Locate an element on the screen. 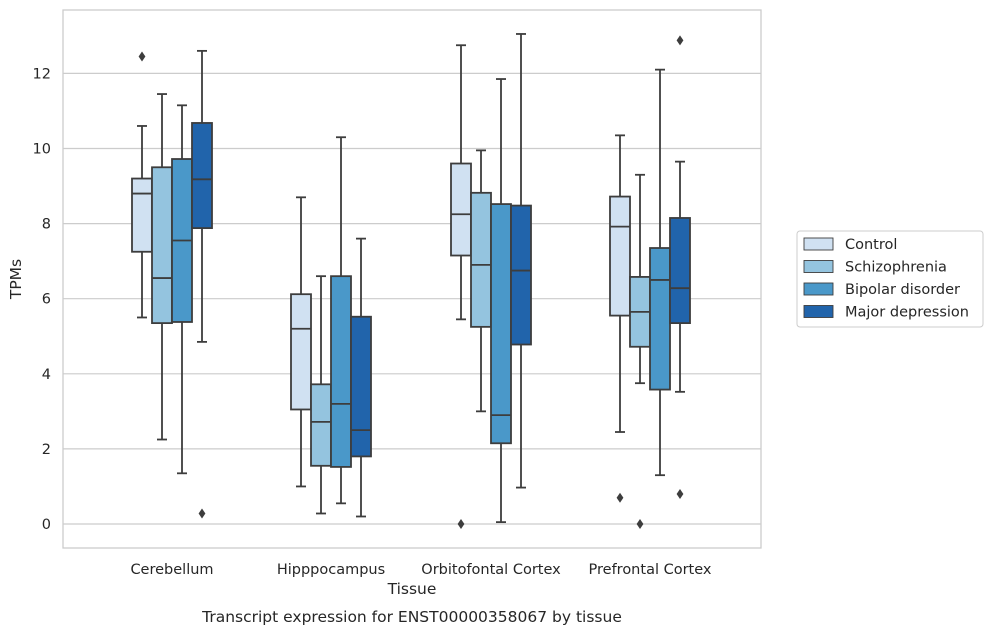 This screenshot has width=992, height=634. x-axis-label: Tissue is located at coordinates (412, 589).